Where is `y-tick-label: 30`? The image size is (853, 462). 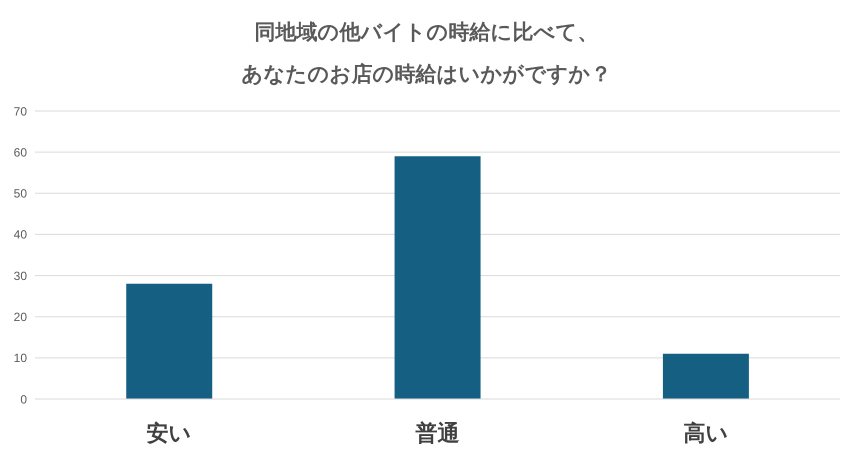
y-tick-label: 30 is located at coordinates (21, 275).